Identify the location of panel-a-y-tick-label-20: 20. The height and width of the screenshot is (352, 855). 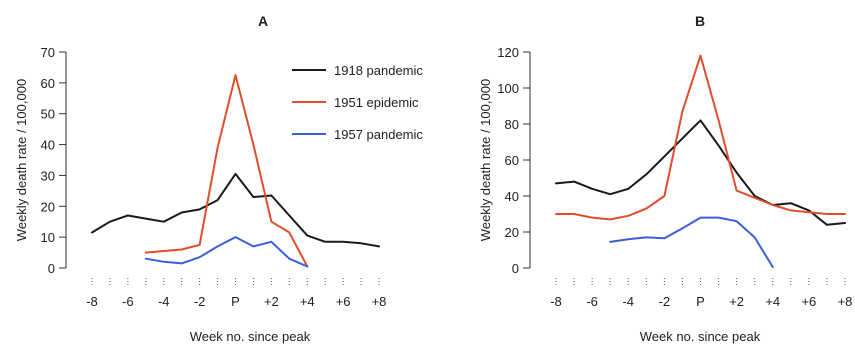
(48, 206).